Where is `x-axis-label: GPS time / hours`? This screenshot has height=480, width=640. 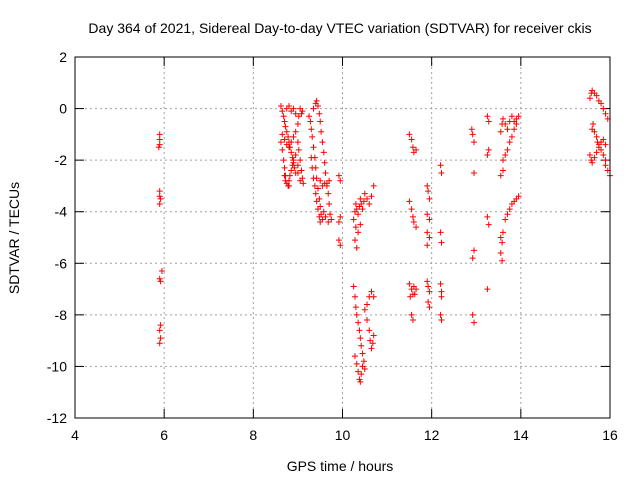
x-axis-label: GPS time / hours is located at coordinates (340, 466).